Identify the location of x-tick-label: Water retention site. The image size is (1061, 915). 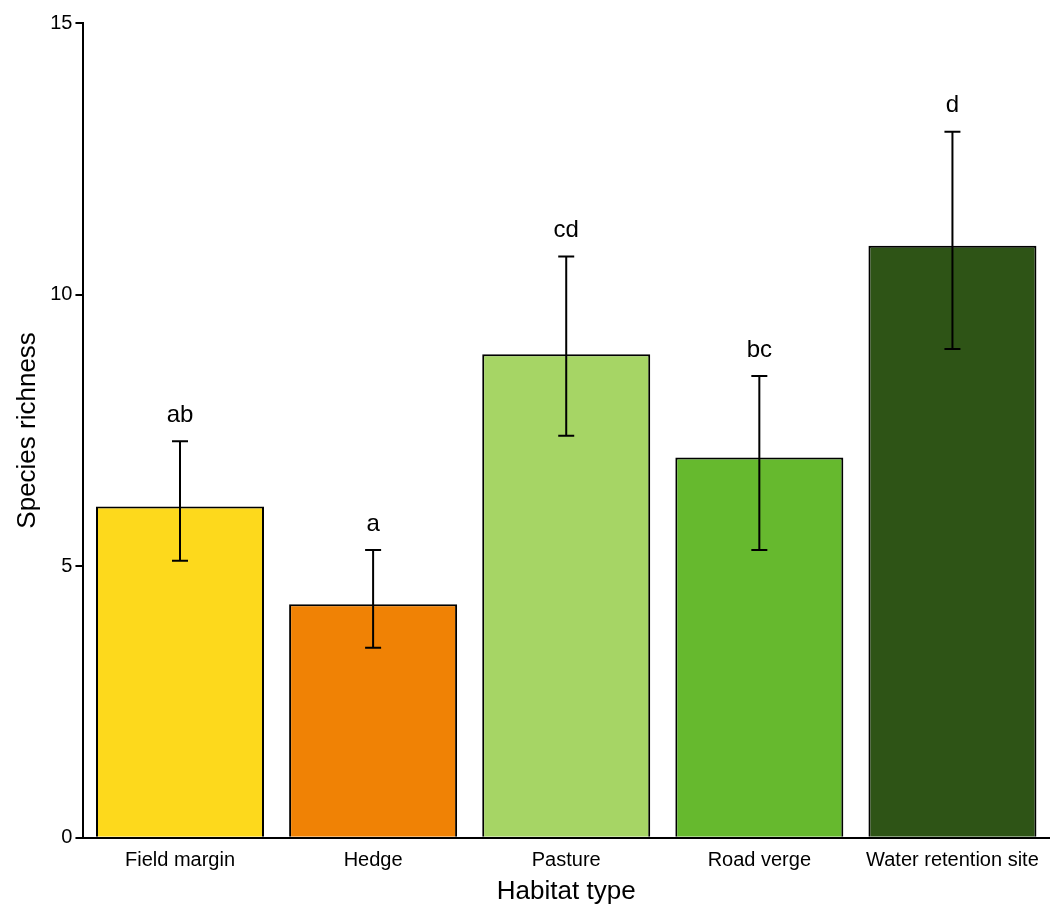
(952, 859).